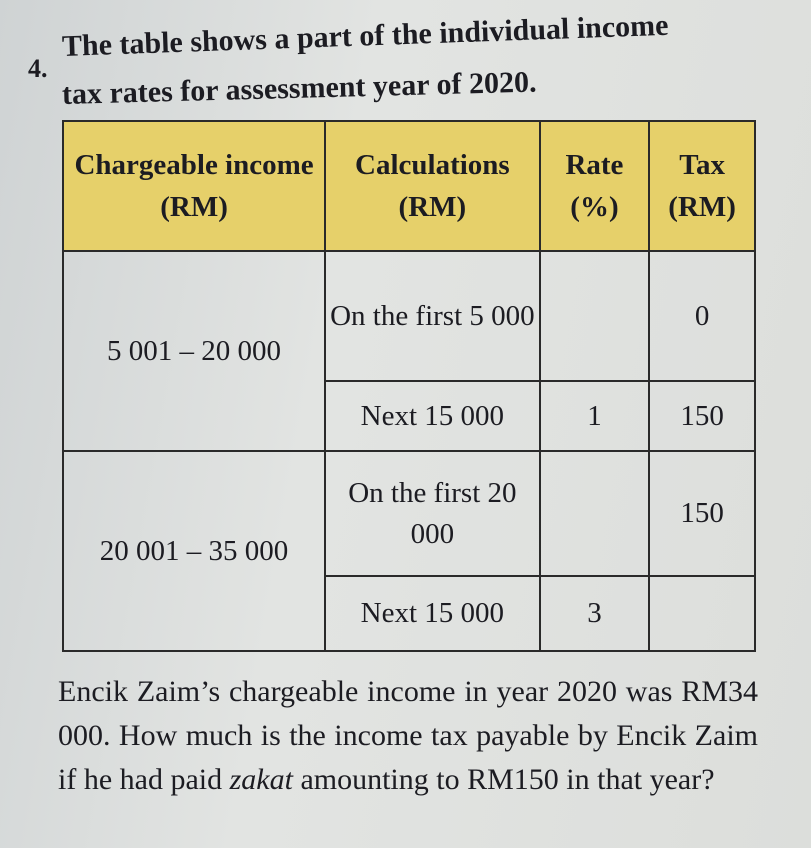 The width and height of the screenshot is (811, 848). I want to click on calc-cell: On the first 5 000, so click(432, 316).